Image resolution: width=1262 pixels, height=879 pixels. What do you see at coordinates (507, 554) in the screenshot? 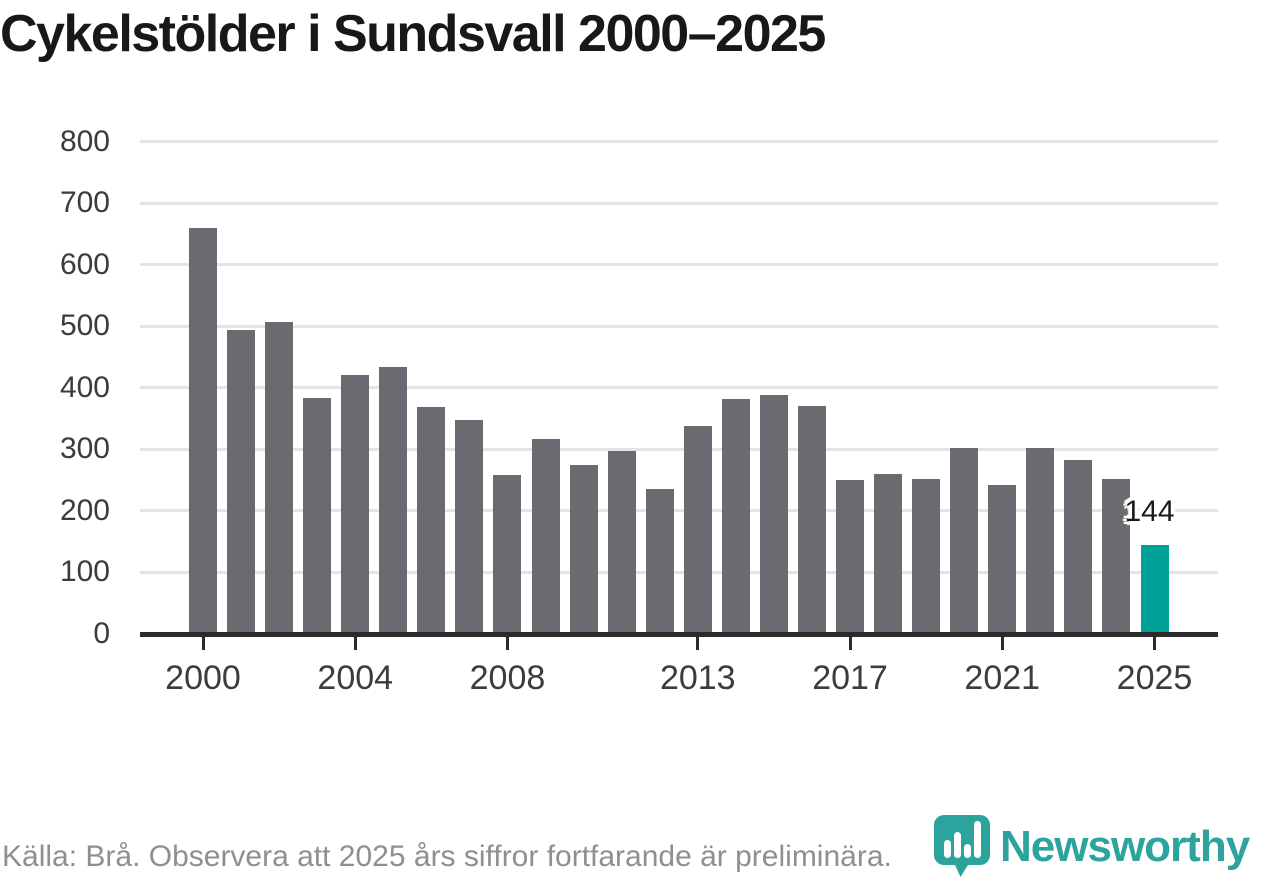
I see `bar-2008` at bounding box center [507, 554].